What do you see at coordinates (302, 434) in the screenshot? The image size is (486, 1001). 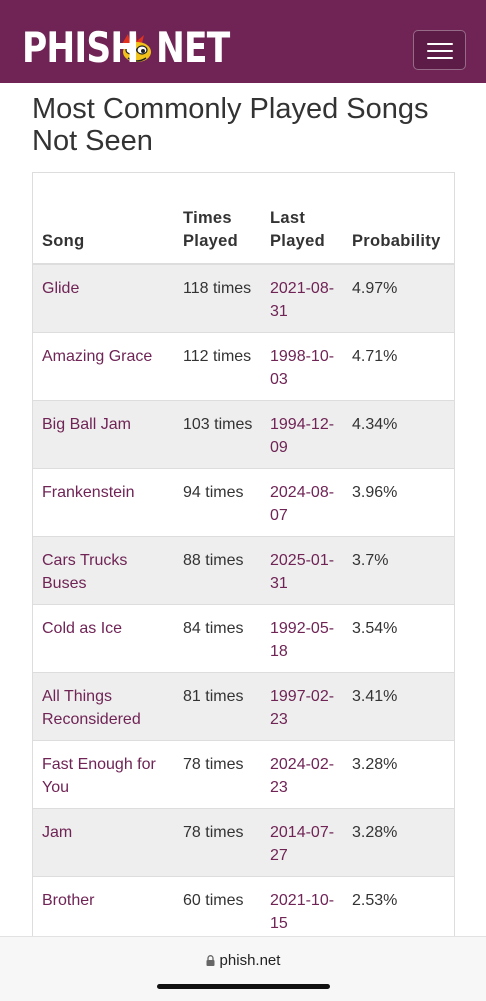 I see `last-played-link: 1994-12-09` at bounding box center [302, 434].